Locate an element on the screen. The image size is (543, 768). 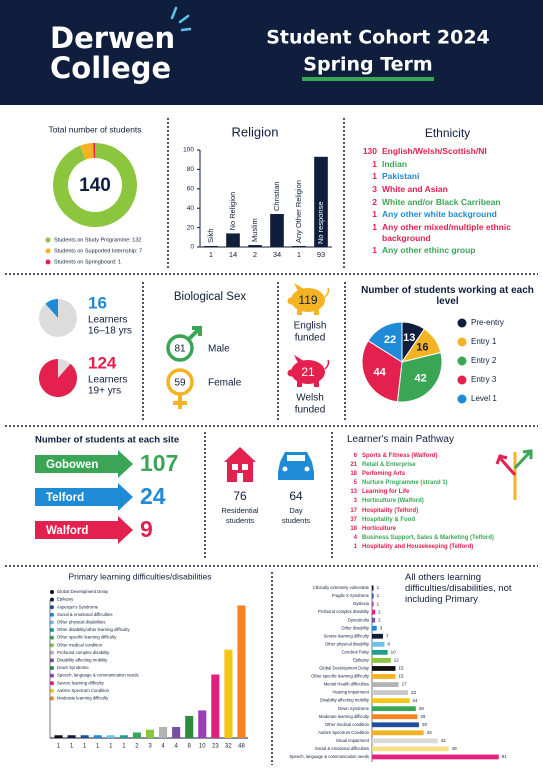
legend-label: Other physical disabilities is located at coordinates (81, 622).